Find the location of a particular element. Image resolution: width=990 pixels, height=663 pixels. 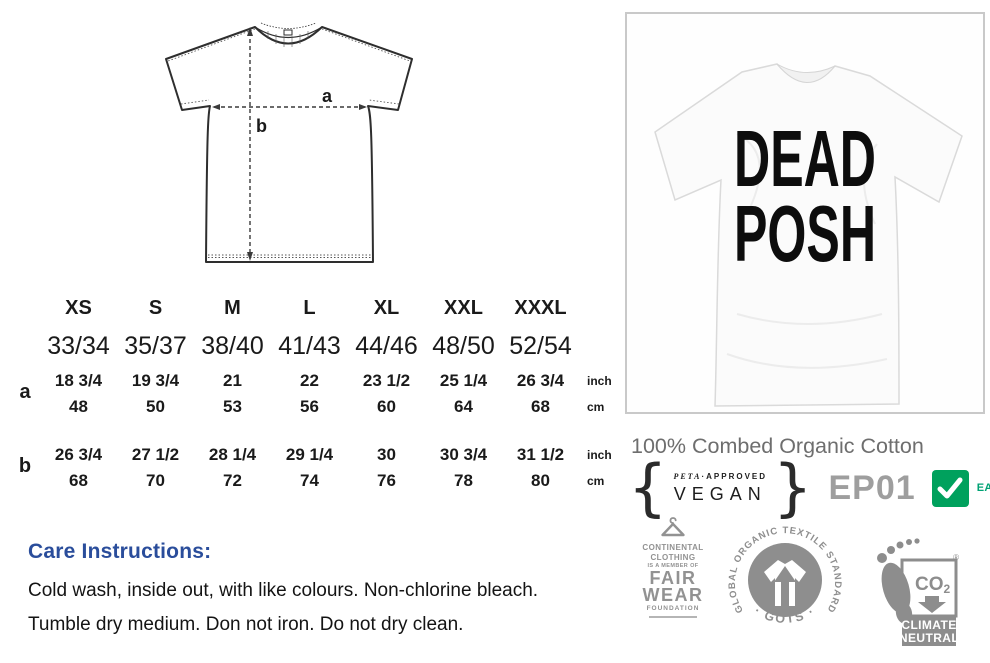

svg-text: CO2 is located at coordinates (933, 585).